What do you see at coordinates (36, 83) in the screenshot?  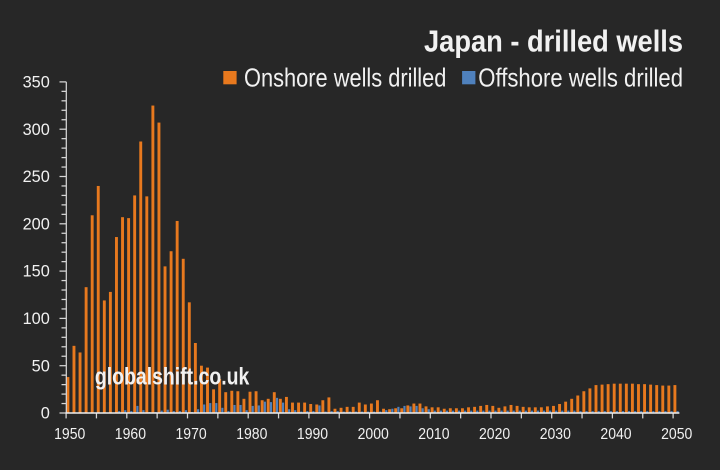 I see `svg-text: 350` at bounding box center [36, 83].